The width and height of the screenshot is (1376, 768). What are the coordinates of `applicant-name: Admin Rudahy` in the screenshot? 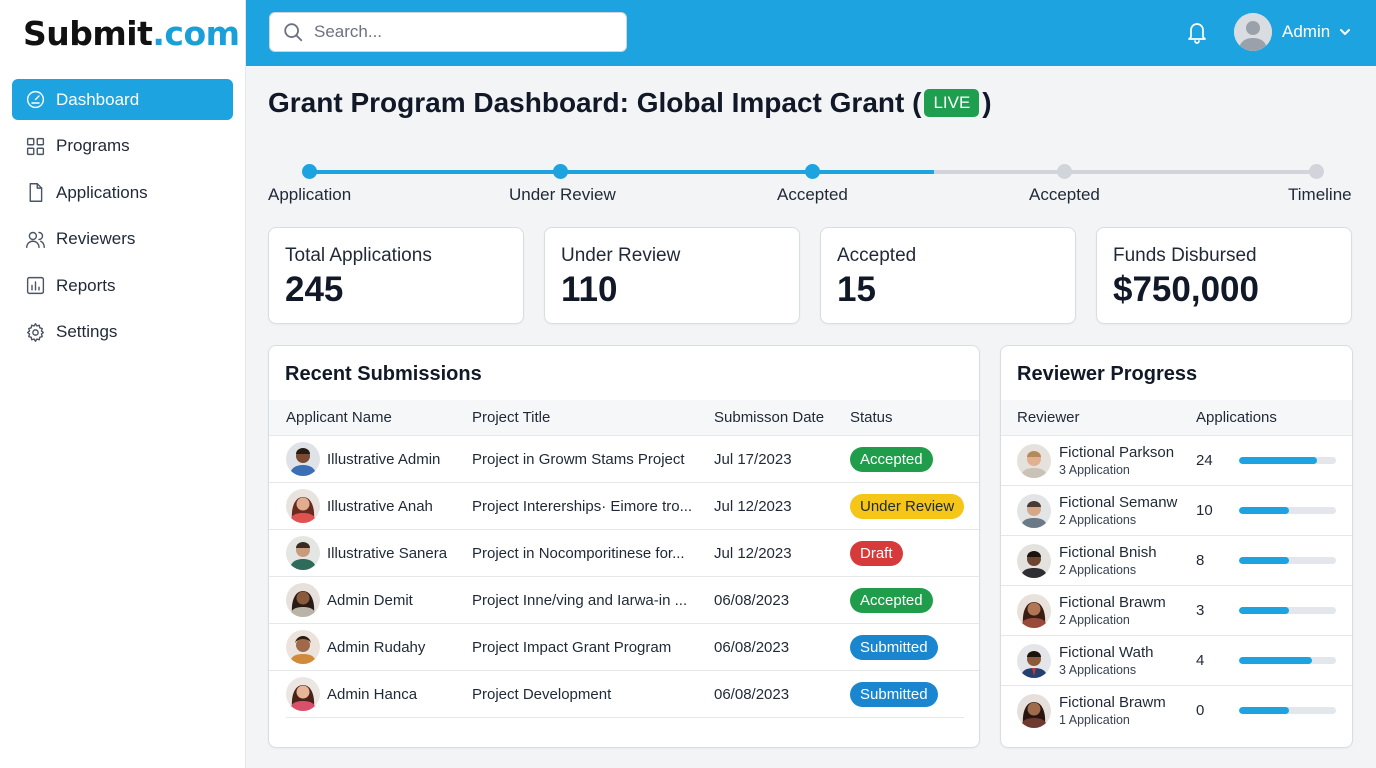 It's located at (376, 647).